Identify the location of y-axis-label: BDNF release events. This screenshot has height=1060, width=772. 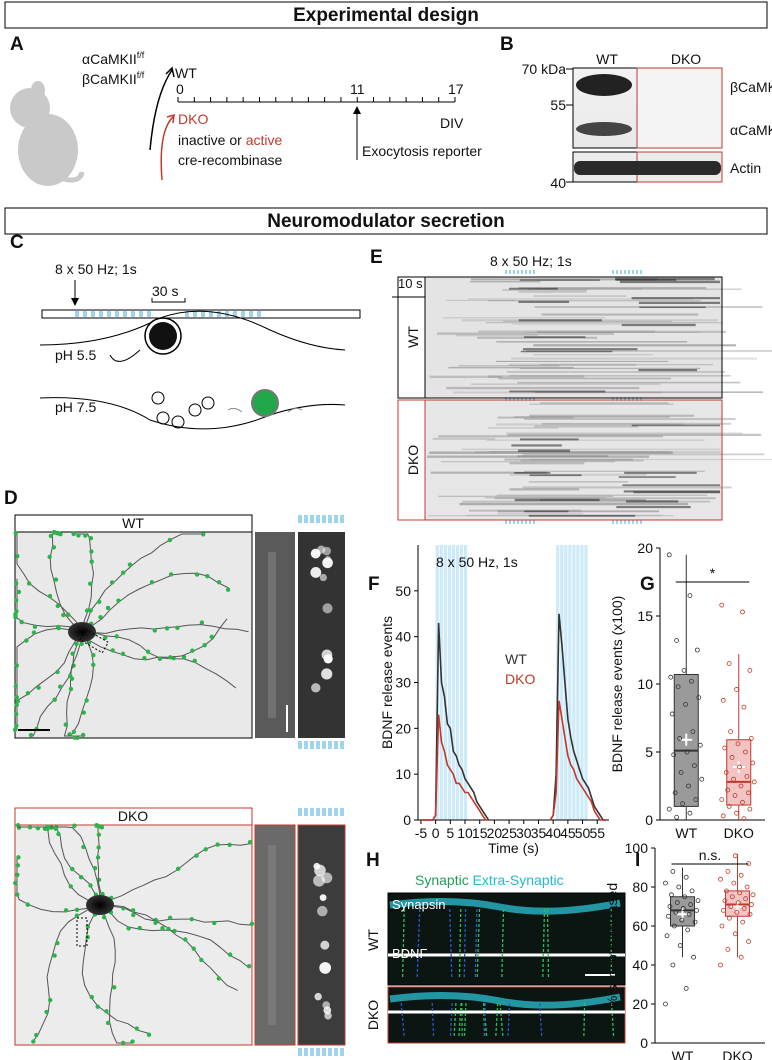
(387, 682).